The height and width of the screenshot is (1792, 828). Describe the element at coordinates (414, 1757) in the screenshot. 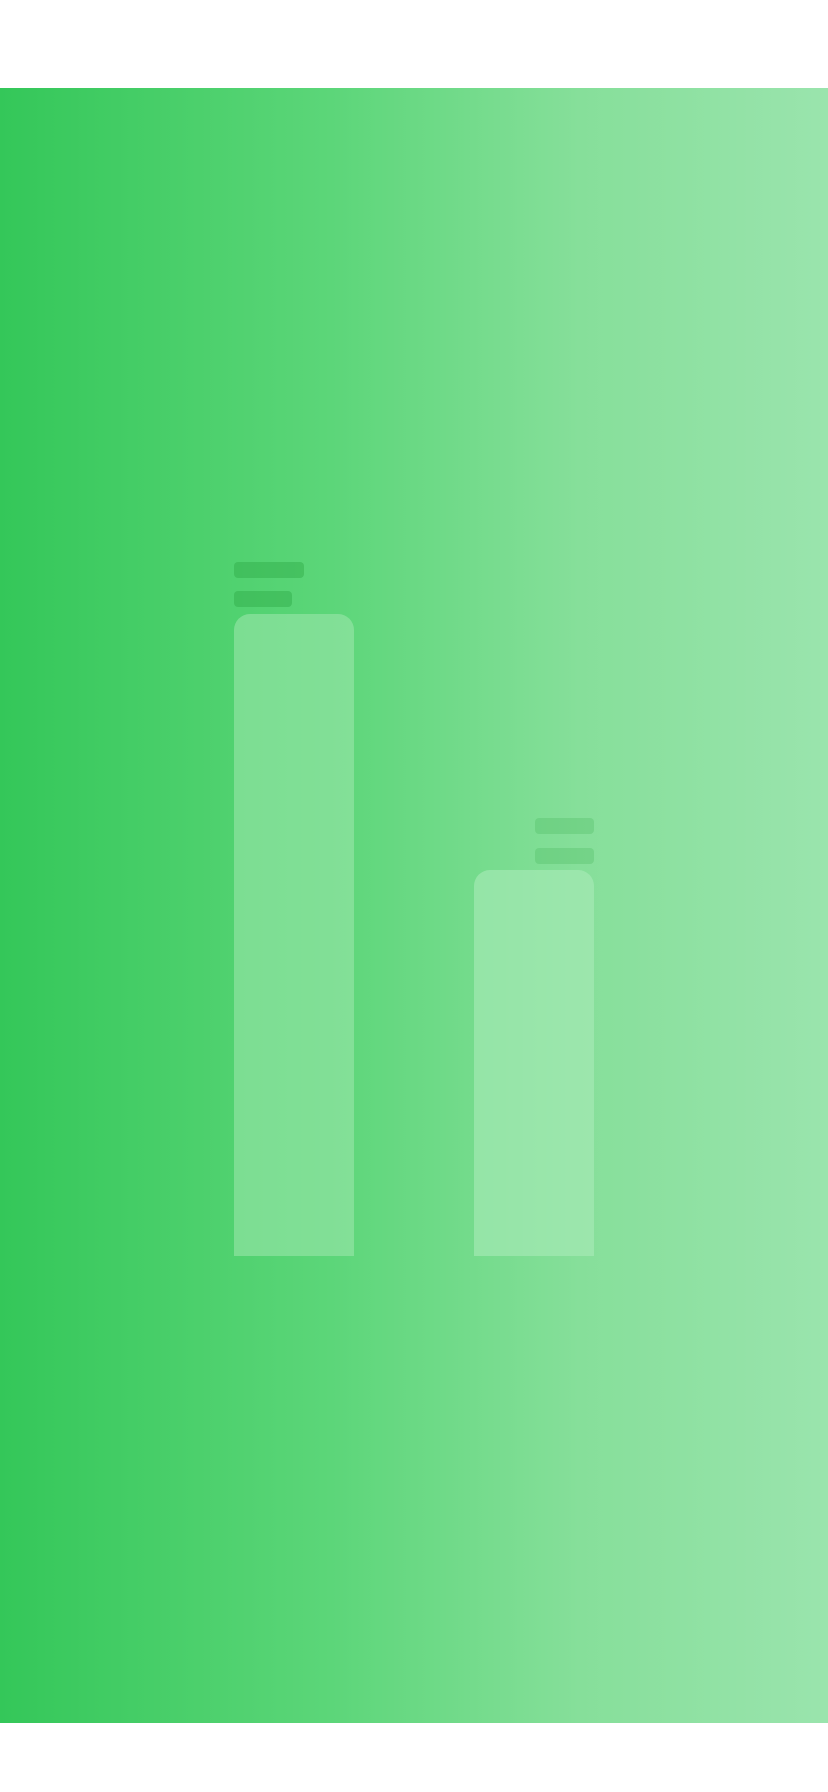

I see `home-indicator-area` at that location.